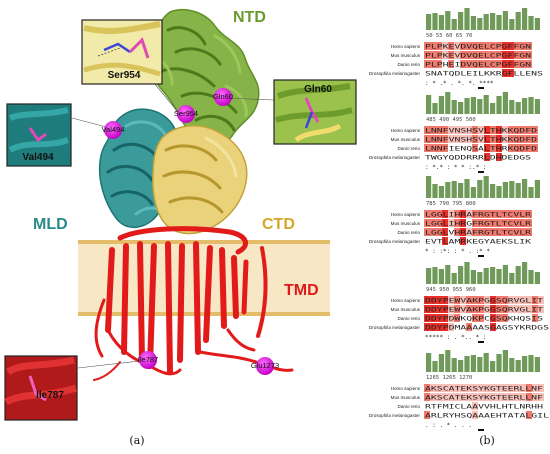  Describe the element at coordinates (406, 388) in the screenshot. I see `species-label: Homo sapiens` at that location.